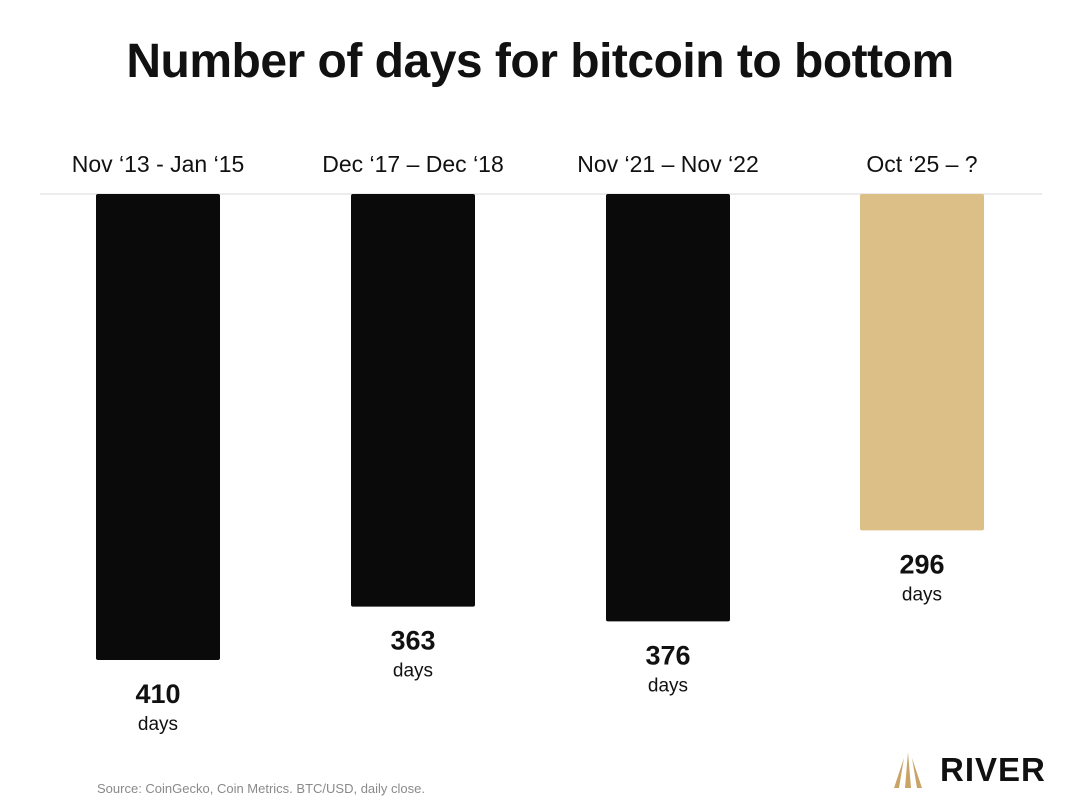 Image resolution: width=1080 pixels, height=809 pixels. I want to click on brand-logo: RIVER, so click(967, 770).